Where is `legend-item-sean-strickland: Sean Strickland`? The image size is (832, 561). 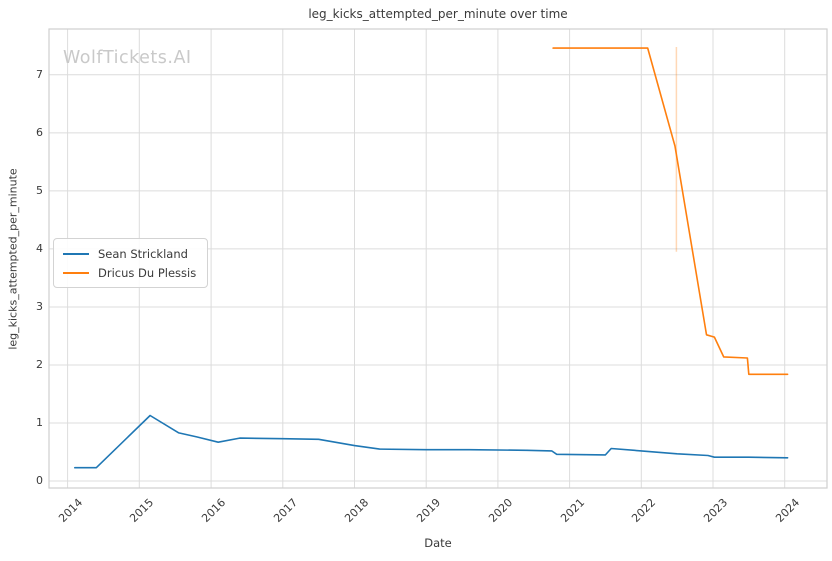
legend-item-sean-strickland: Sean Strickland is located at coordinates (129, 253).